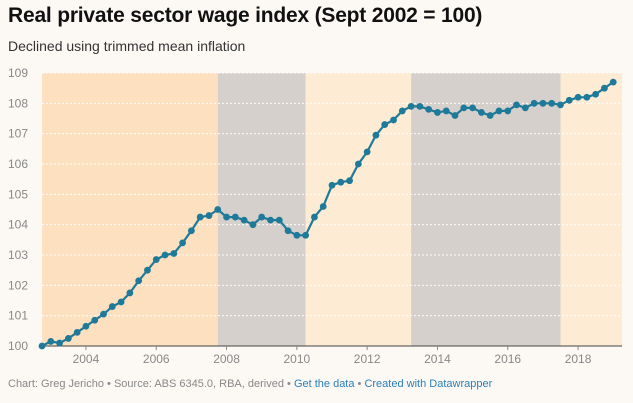 This screenshot has height=403, width=633. I want to click on footer-source: ABS 6345.0, RBA, derived, so click(219, 384).